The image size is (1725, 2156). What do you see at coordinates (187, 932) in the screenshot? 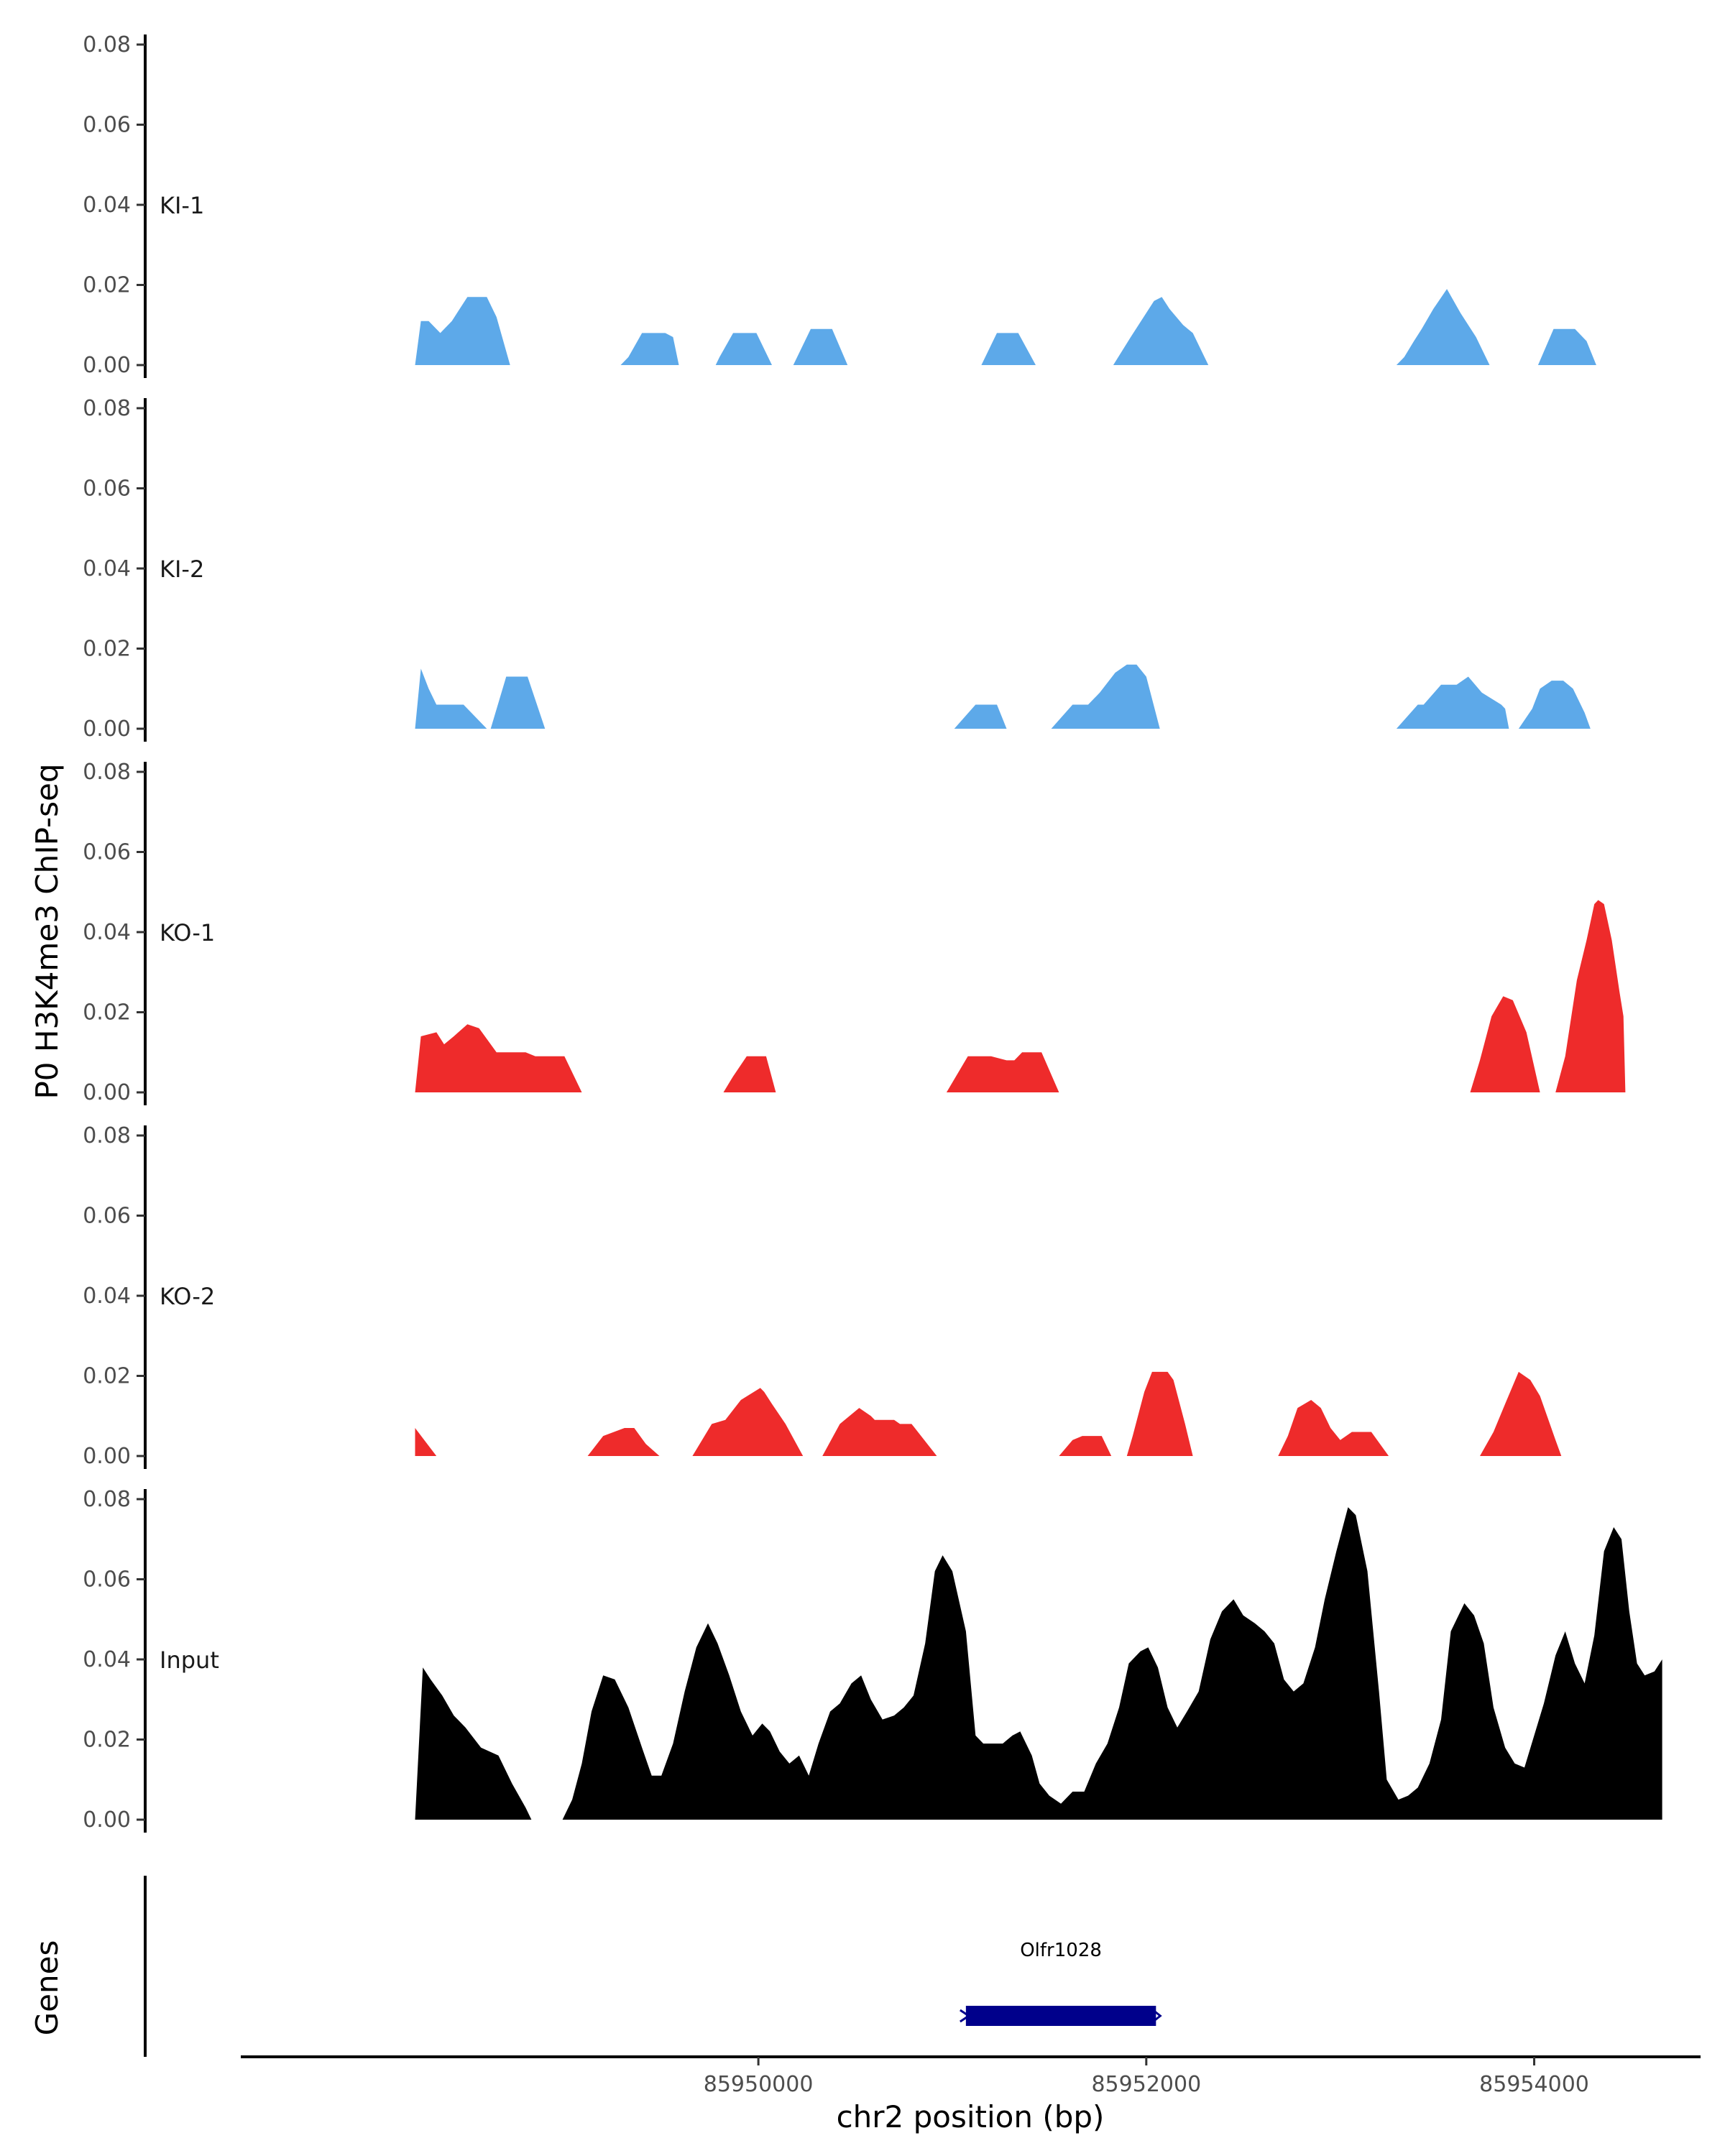
I see `track-label: KO-1` at bounding box center [187, 932].